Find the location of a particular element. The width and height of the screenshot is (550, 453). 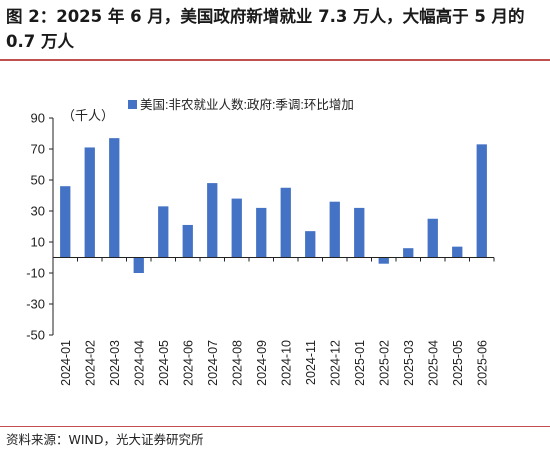

chart-legend: 美国:非农就业人数:政府:季调:环比增加 is located at coordinates (241, 104).